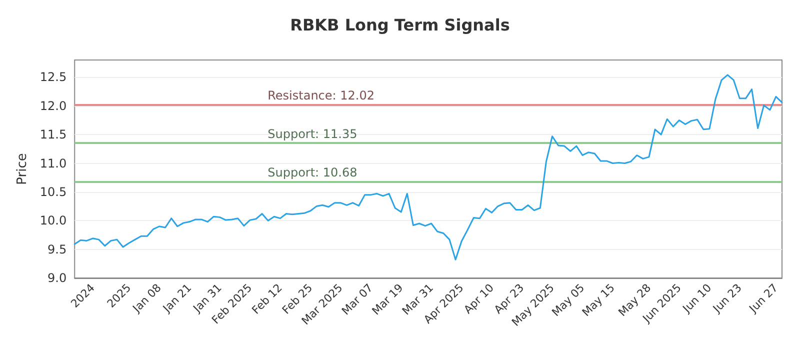  Describe the element at coordinates (400, 25) in the screenshot. I see `chart-title: RBKB Long Term Signals` at that location.